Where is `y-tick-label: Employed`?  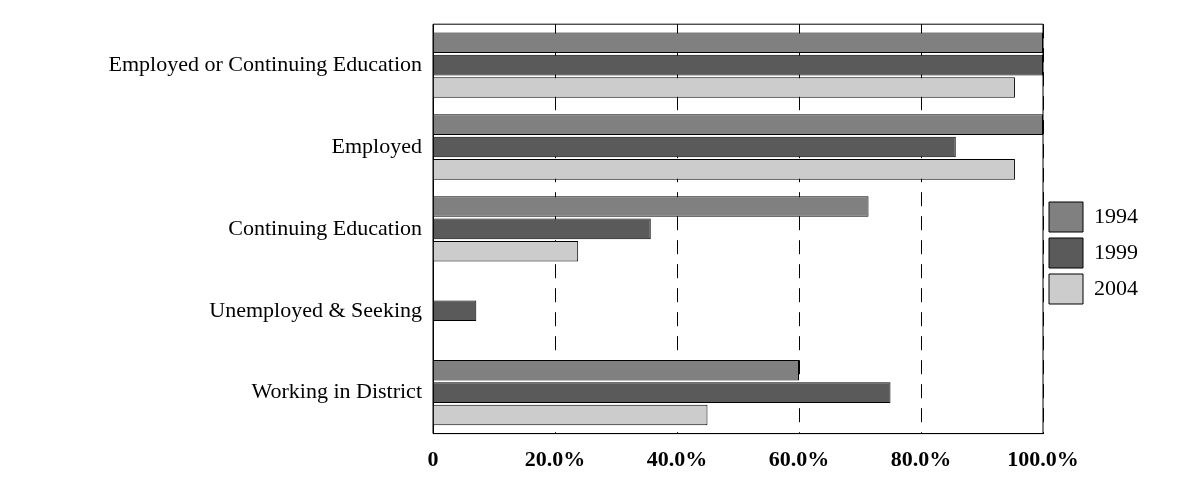
y-tick-label: Employed is located at coordinates (376, 145).